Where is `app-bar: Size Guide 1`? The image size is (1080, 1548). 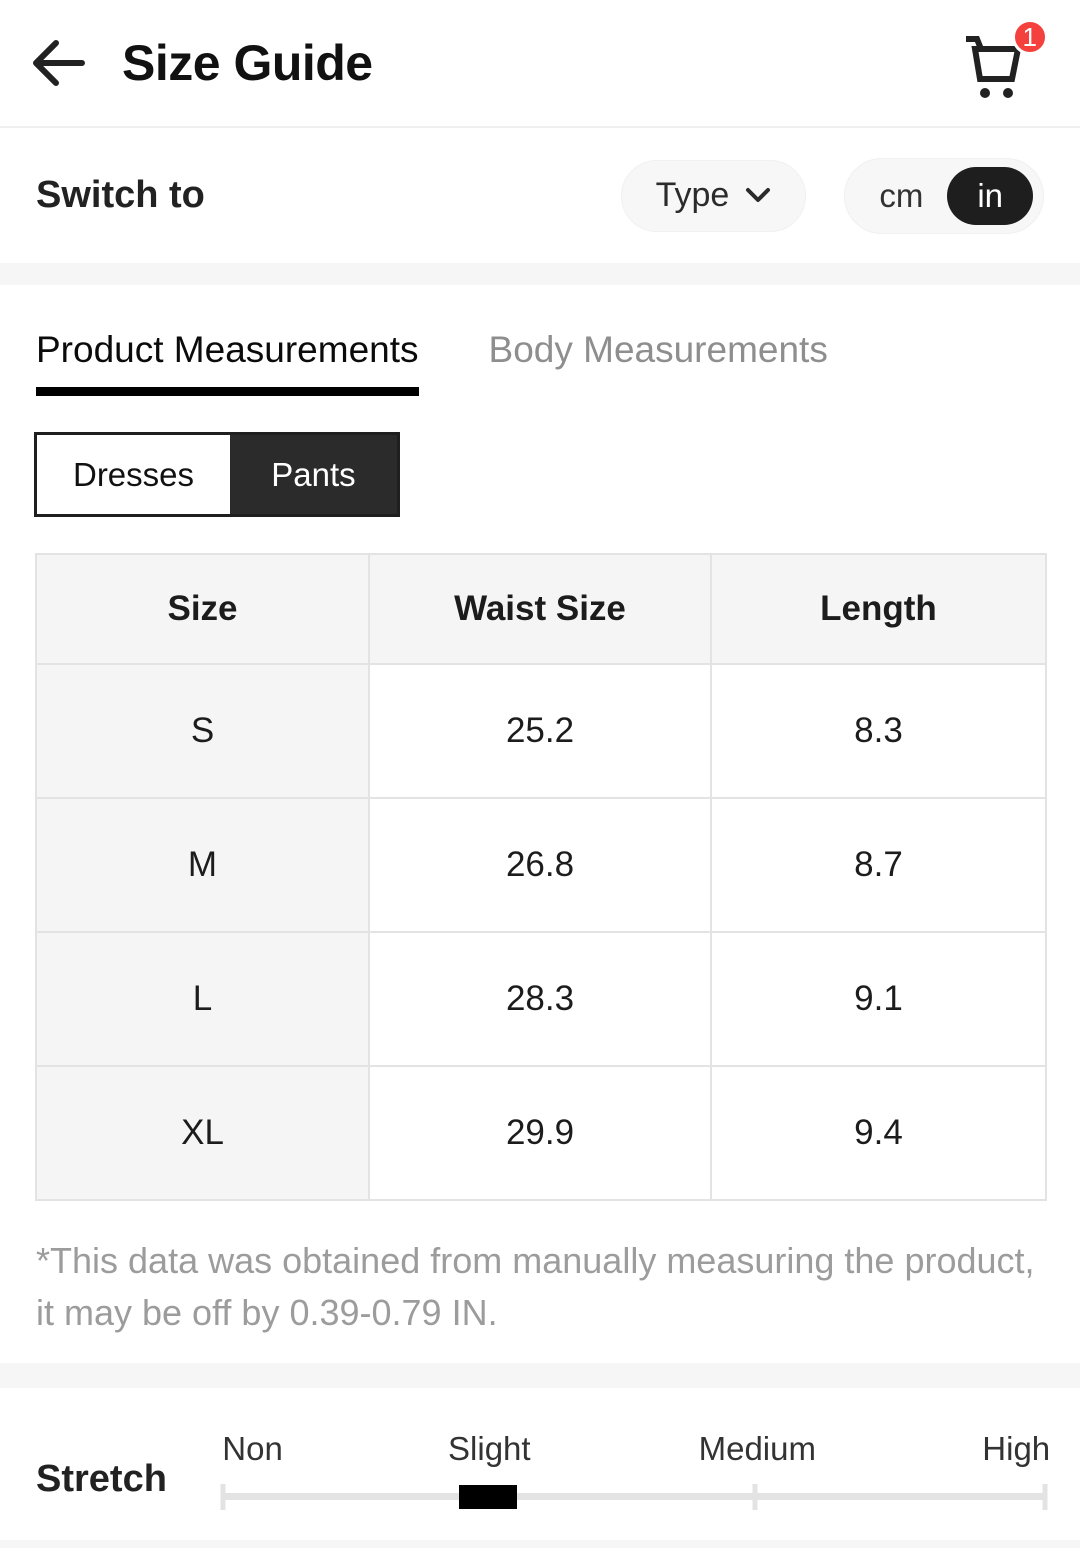 app-bar: Size Guide 1 is located at coordinates (540, 64).